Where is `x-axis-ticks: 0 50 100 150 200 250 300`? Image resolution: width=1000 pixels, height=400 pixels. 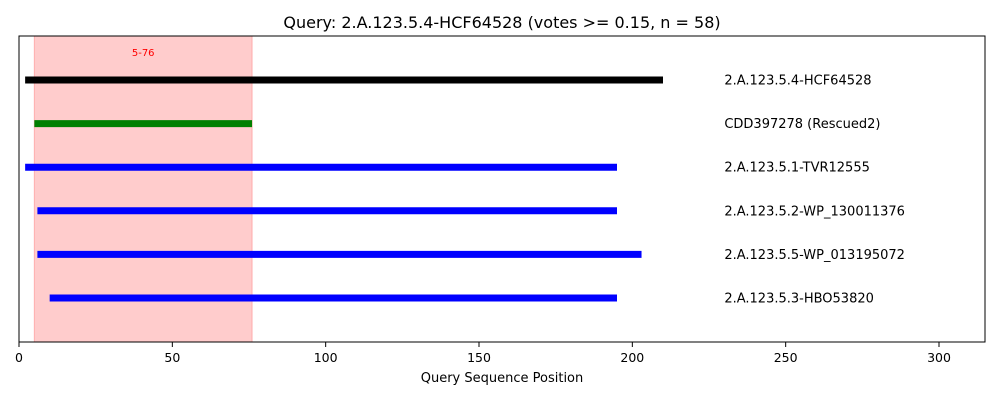
x-axis-ticks: 0 50 100 150 200 250 300 is located at coordinates (483, 353).